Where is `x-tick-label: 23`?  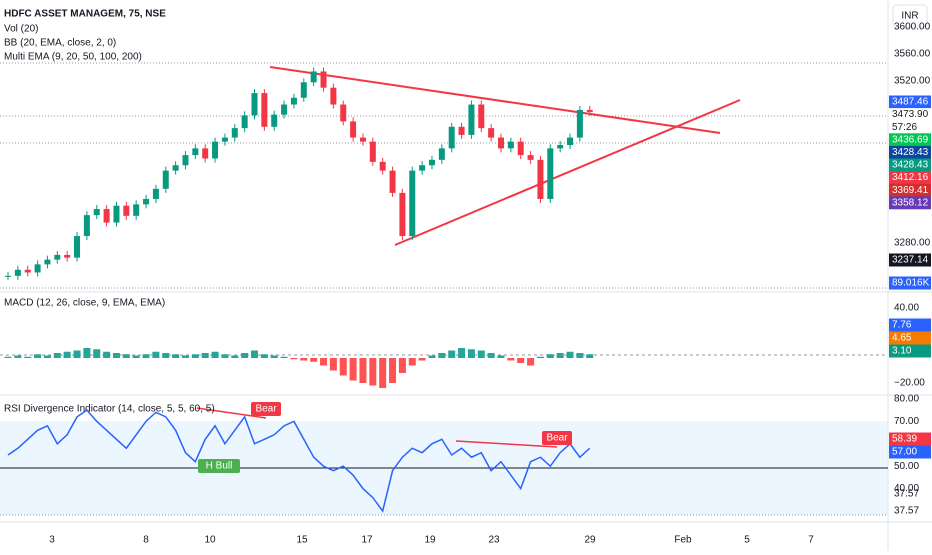
x-tick-label: 23 is located at coordinates (494, 540).